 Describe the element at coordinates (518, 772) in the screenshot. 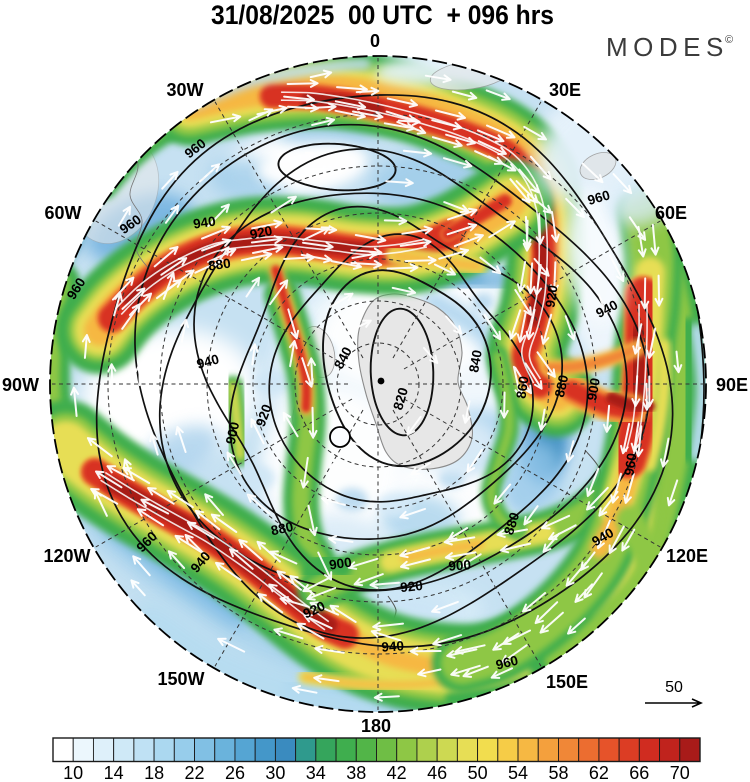

I see `svg-text: 54` at that location.